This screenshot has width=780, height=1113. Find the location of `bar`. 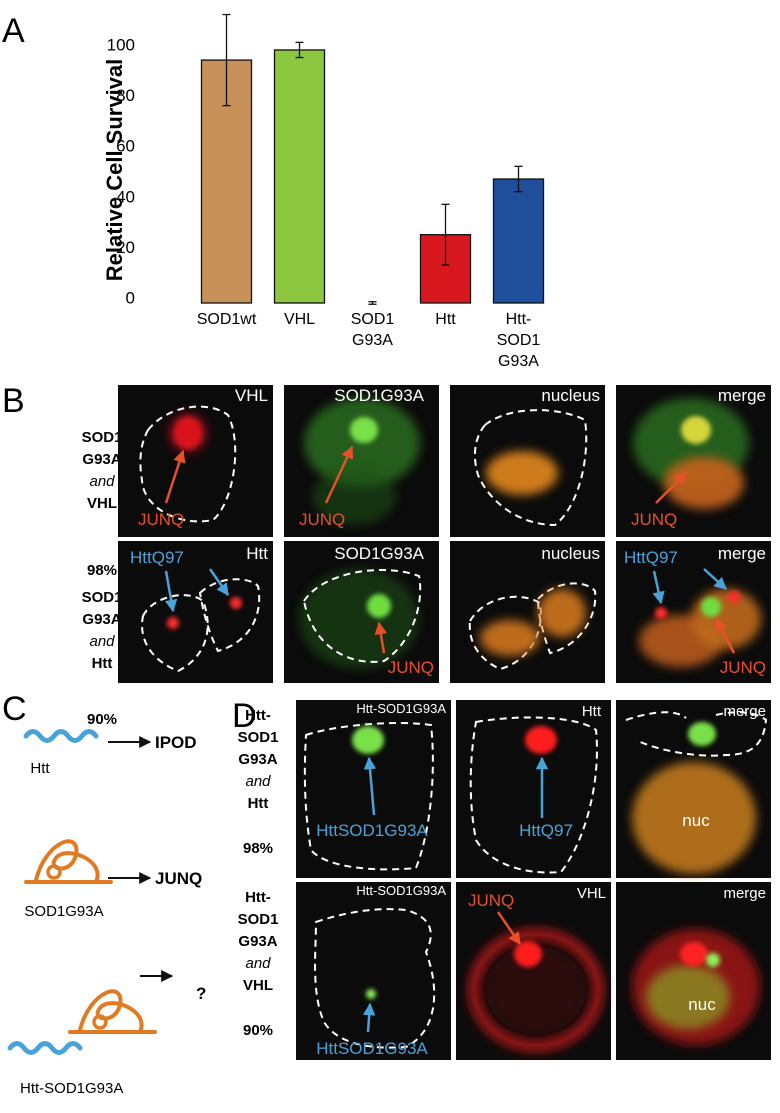

bar is located at coordinates (518, 241).